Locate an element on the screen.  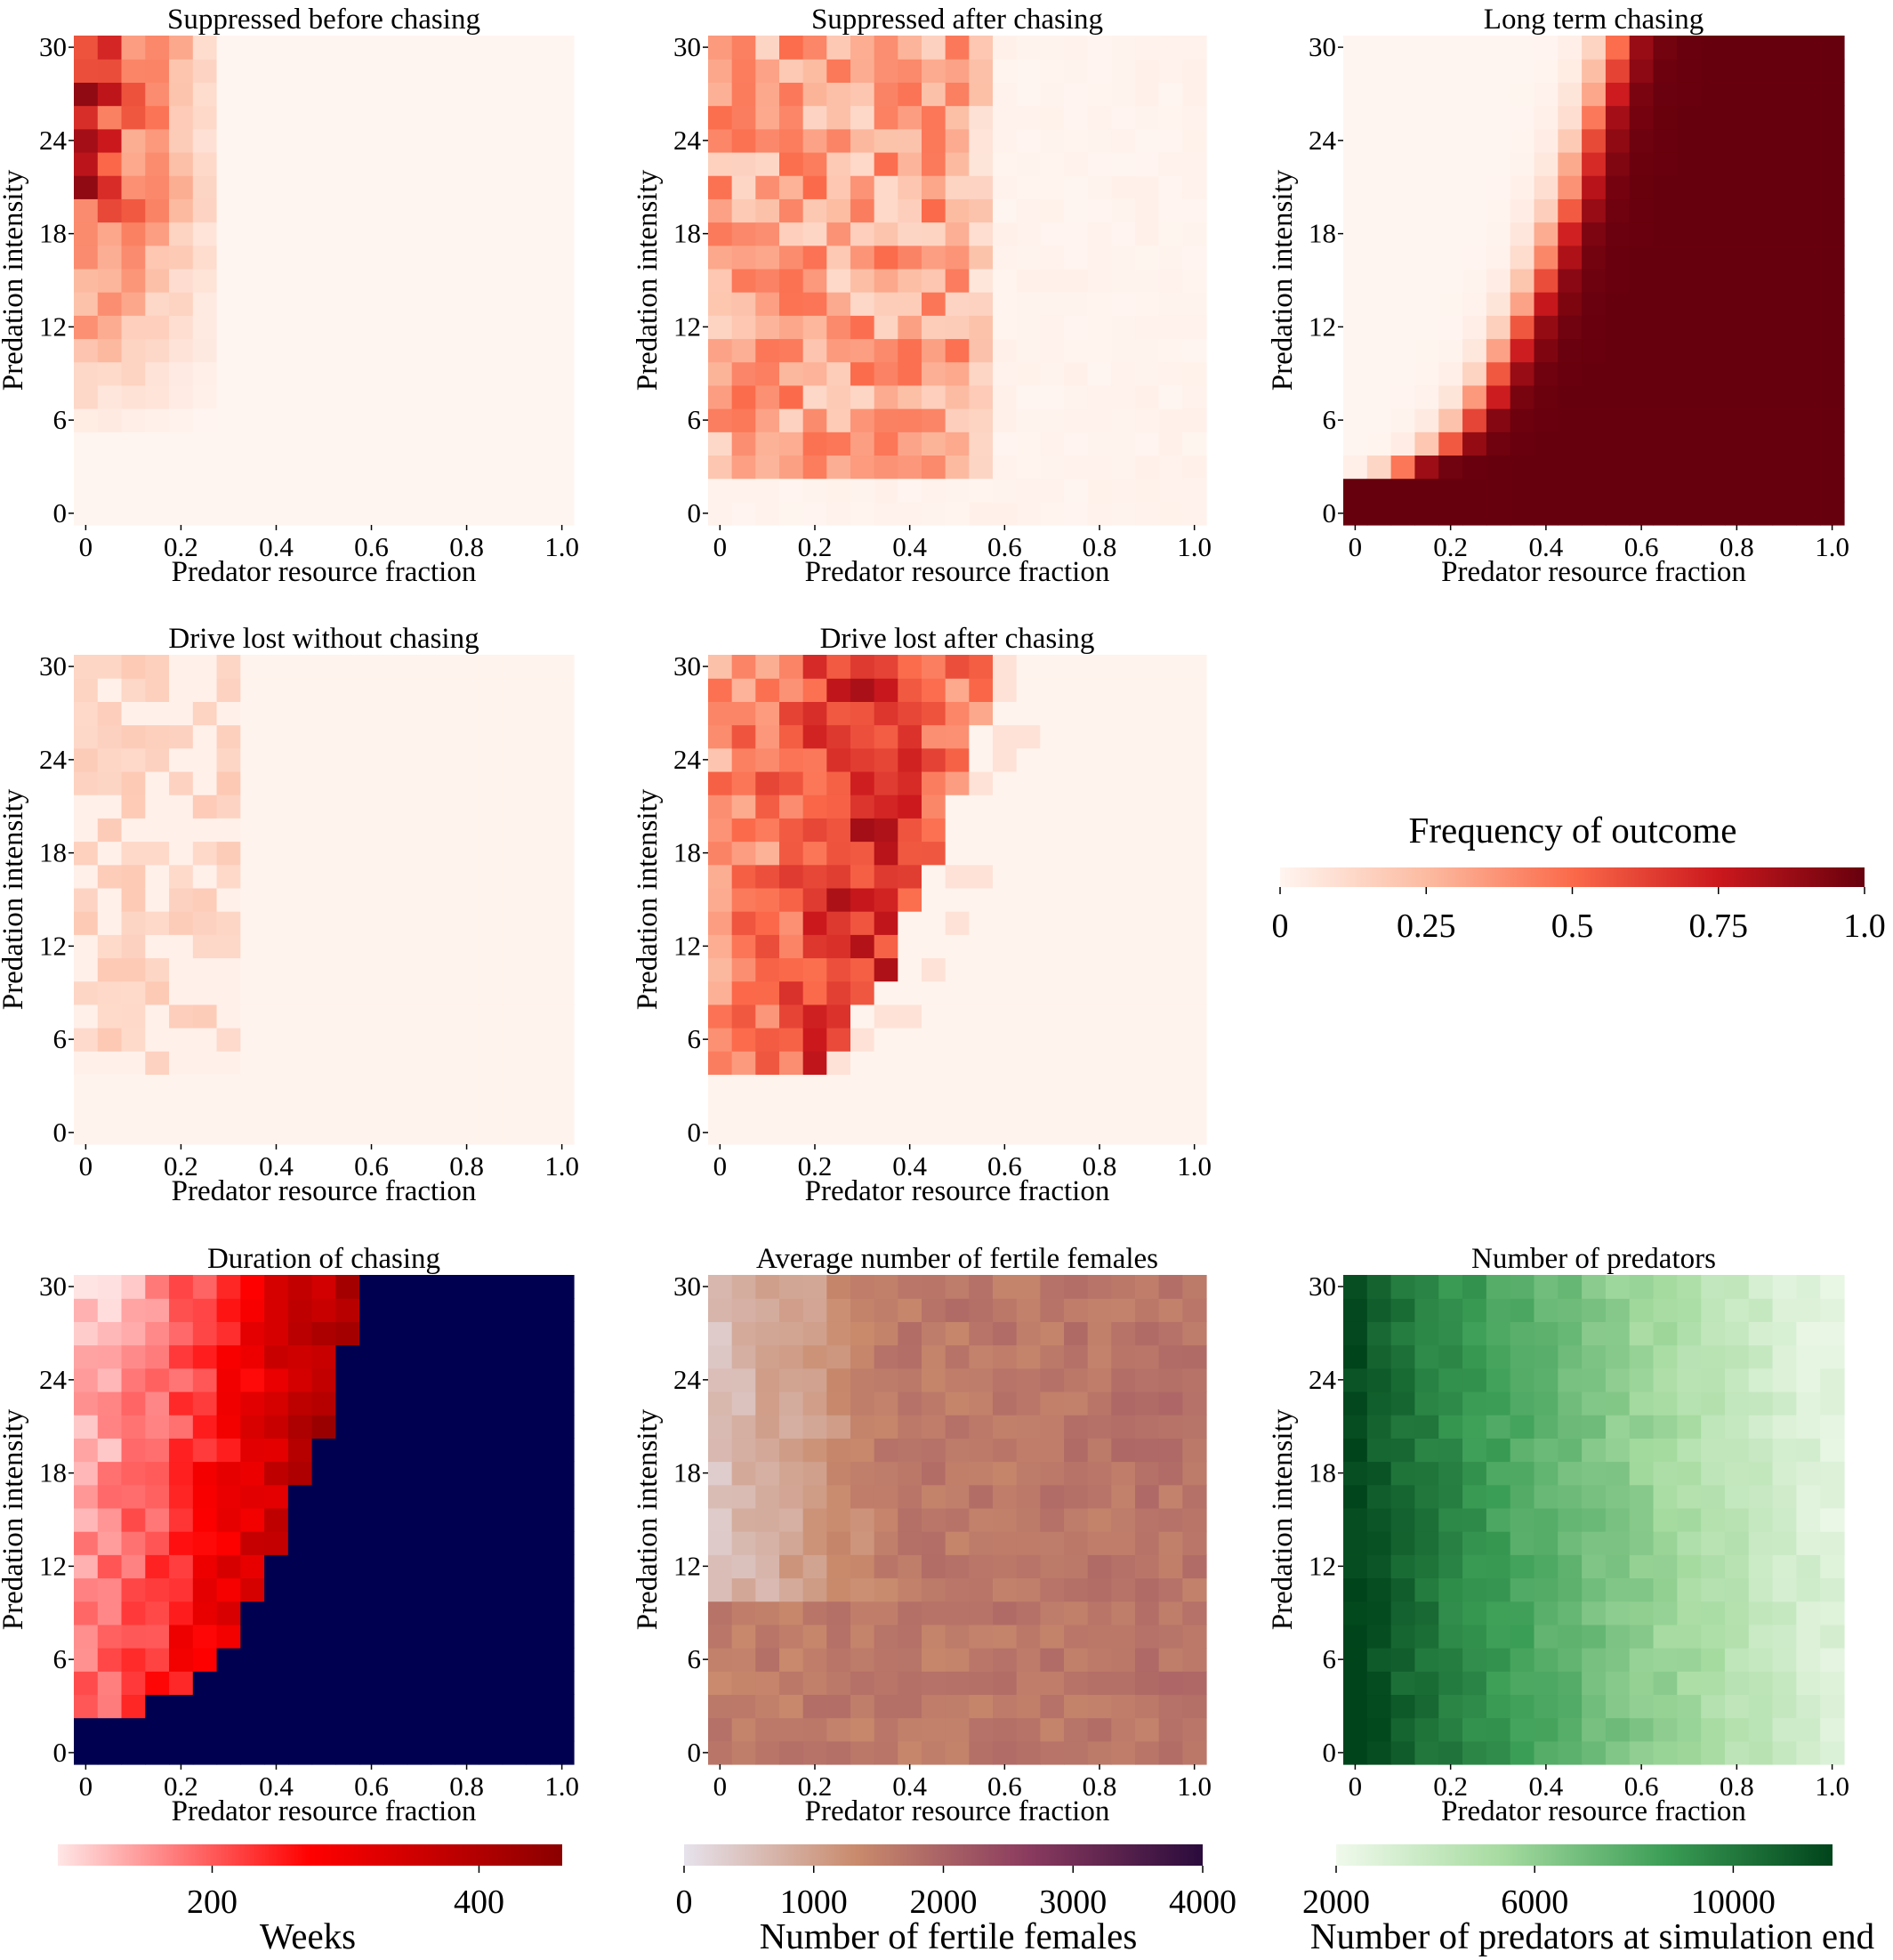
colorbar-frequency: Frequency of outcome 0 0.25 0.5 0.75 1.0 is located at coordinates (1579, 878).